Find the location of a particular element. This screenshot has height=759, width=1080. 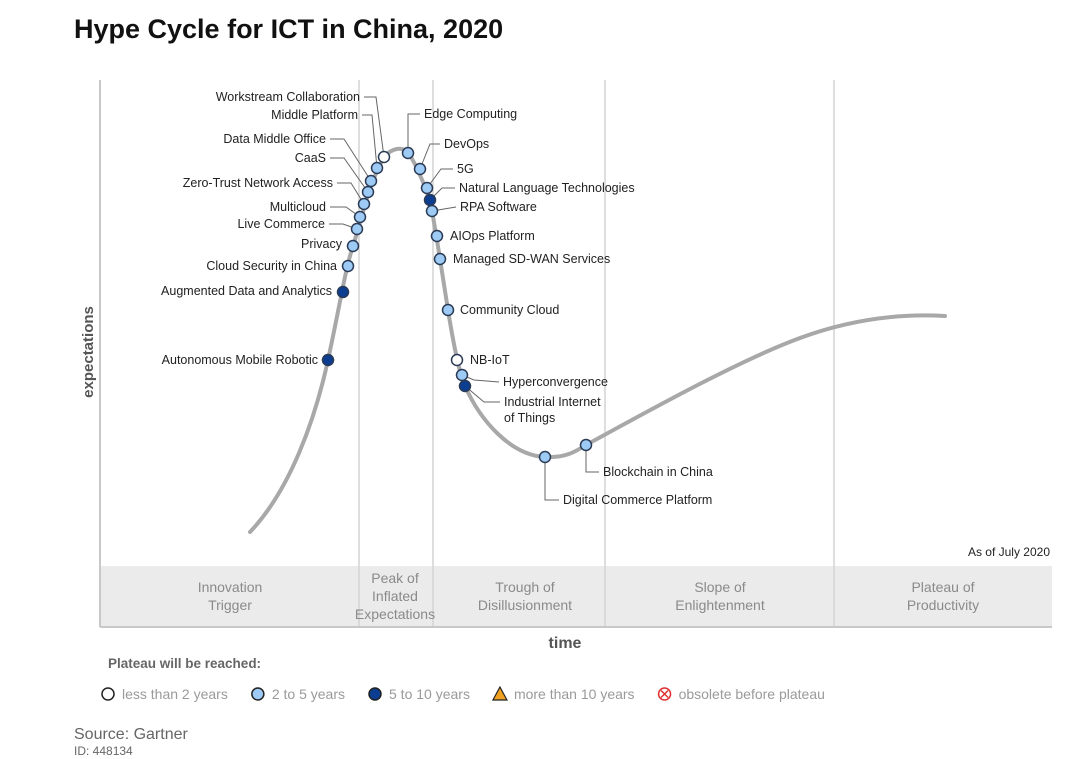

label-zero-trust-network-access: Zero-Trust Network Access is located at coordinates (258, 183).